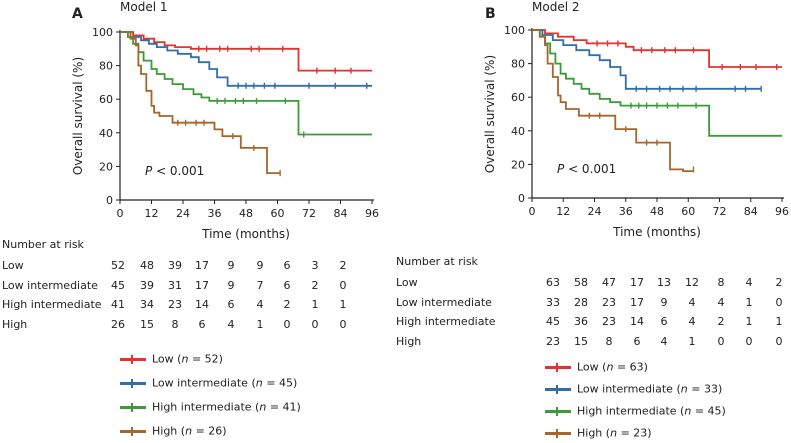 The image size is (791, 443). What do you see at coordinates (106, 66) in the screenshot?
I see `y-tick-label: 80` at bounding box center [106, 66].